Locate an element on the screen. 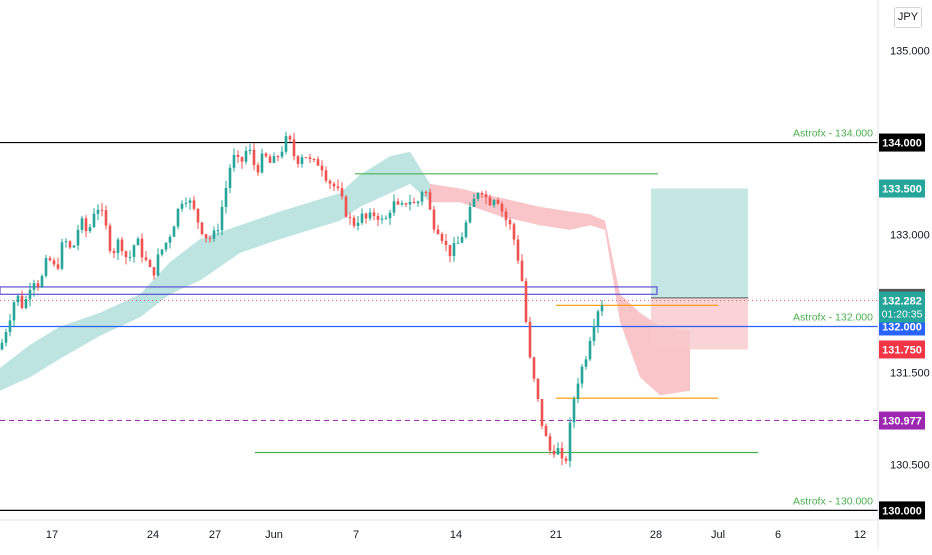 This screenshot has width=932, height=555. level-badge-3-bg is located at coordinates (902, 420).